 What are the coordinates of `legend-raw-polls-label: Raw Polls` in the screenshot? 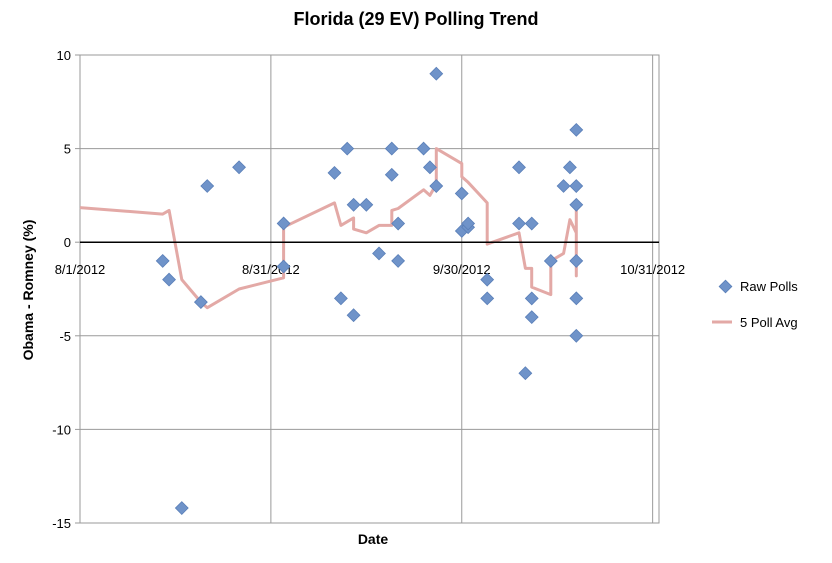 It's located at (769, 286).